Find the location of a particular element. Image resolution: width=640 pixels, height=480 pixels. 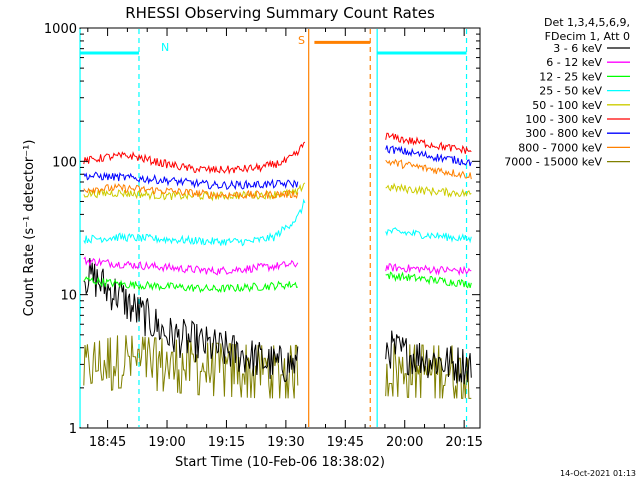

series-line-7000-15000-kev-seg2 is located at coordinates (428, 371).